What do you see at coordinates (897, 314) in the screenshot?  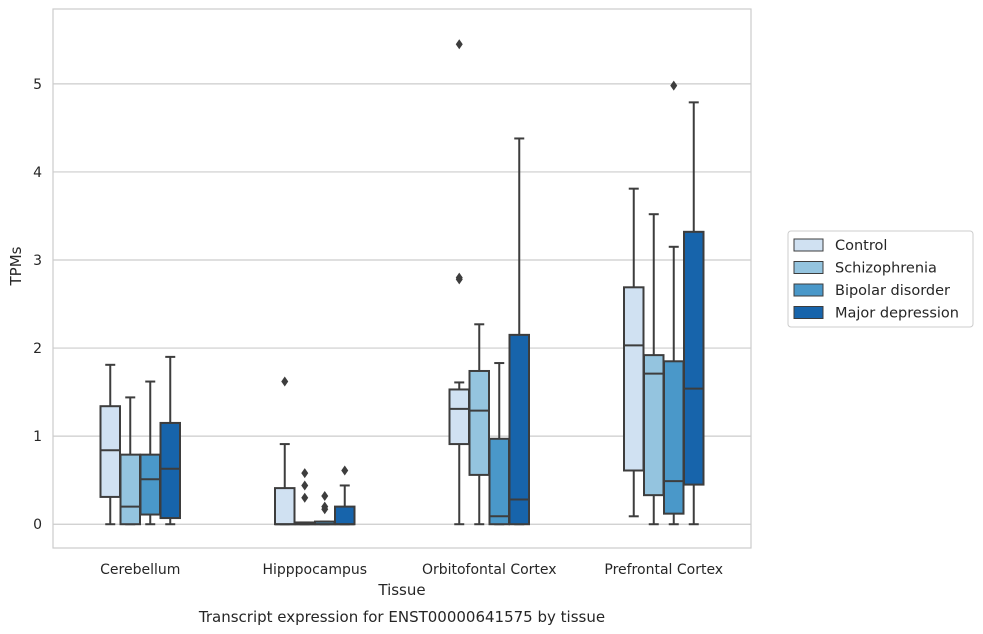 I see `legend-label: Major depression` at bounding box center [897, 314].